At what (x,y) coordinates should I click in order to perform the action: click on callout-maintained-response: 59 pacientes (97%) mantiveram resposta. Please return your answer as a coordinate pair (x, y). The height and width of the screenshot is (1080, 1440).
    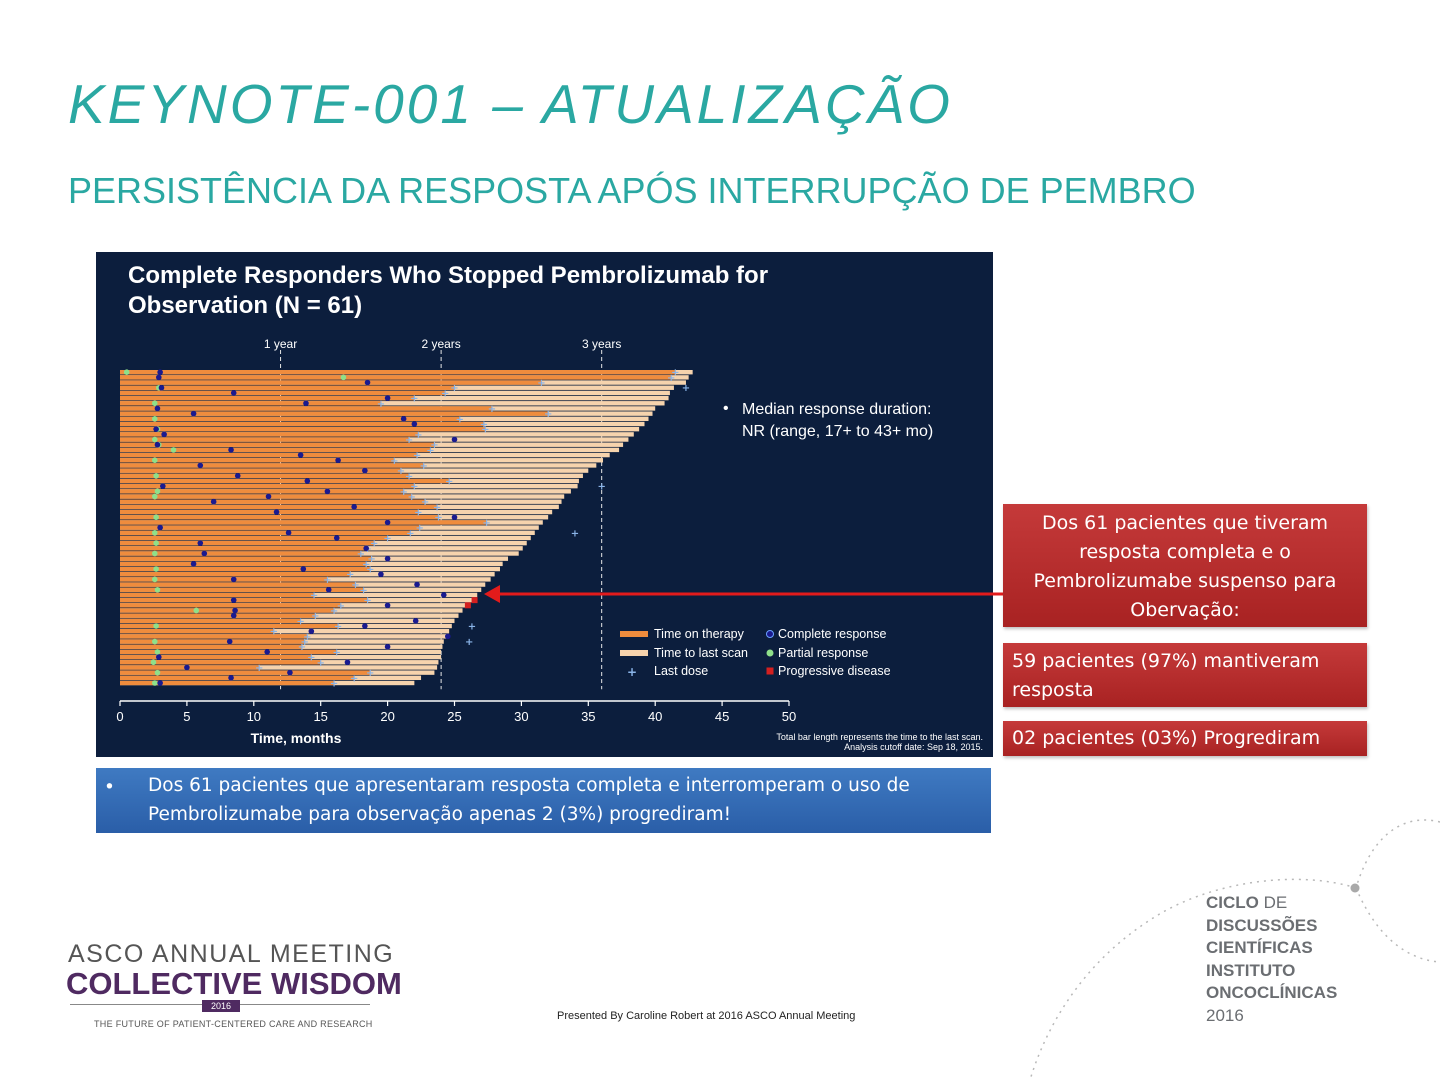
    Looking at the image, I should click on (1185, 675).